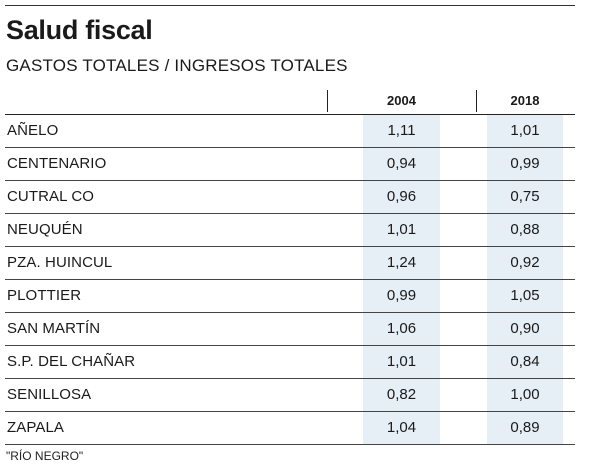 The width and height of the screenshot is (589, 472). I want to click on municipality-name: CUTRAL CO, so click(51, 196).